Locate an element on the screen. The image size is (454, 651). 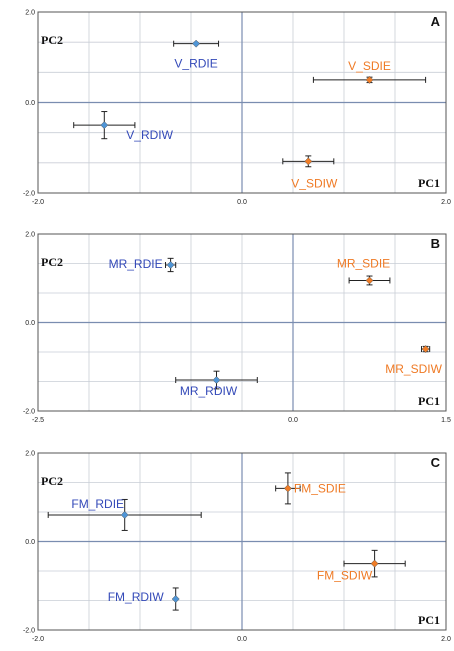
point-label: FM_SDIW is located at coordinates (345, 576).